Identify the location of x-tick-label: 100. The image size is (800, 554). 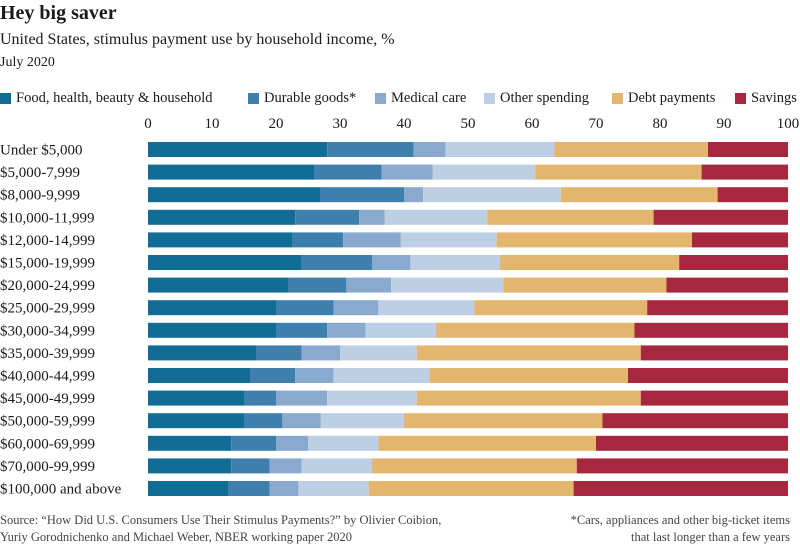
(788, 124).